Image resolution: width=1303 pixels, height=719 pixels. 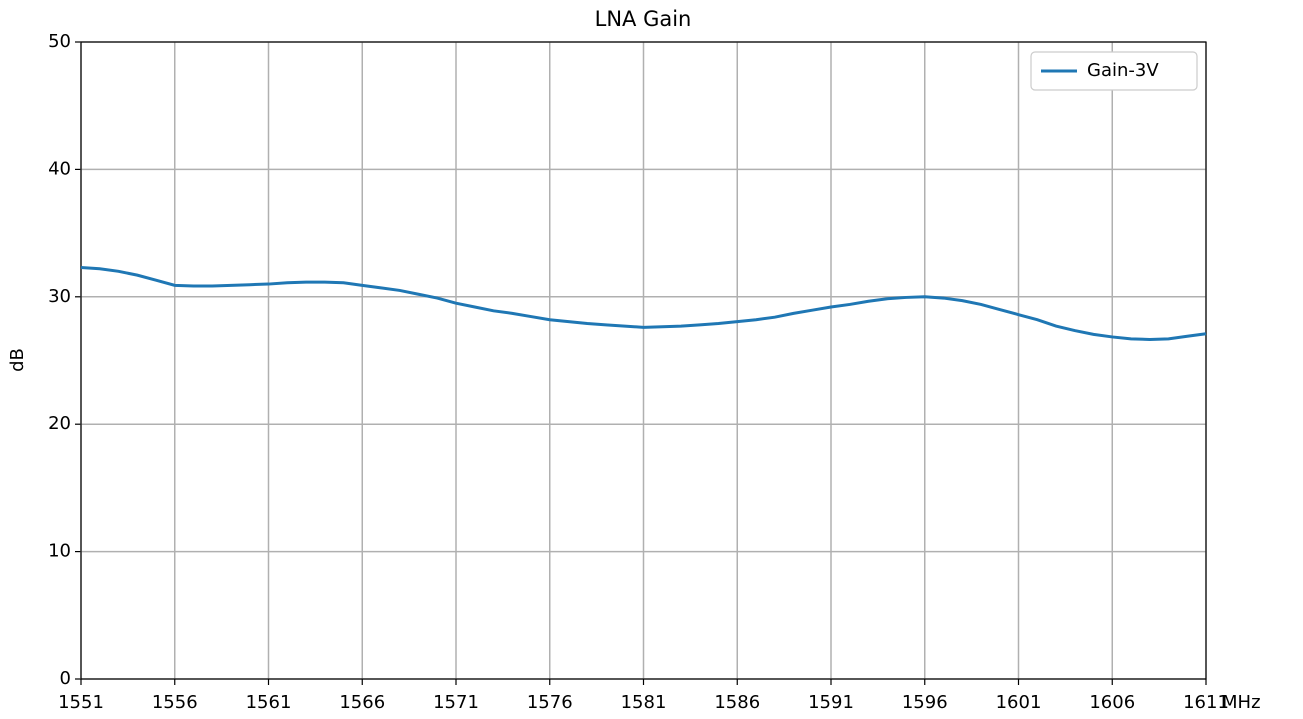 What do you see at coordinates (1112, 702) in the screenshot?
I see `x-tick-label: 1606` at bounding box center [1112, 702].